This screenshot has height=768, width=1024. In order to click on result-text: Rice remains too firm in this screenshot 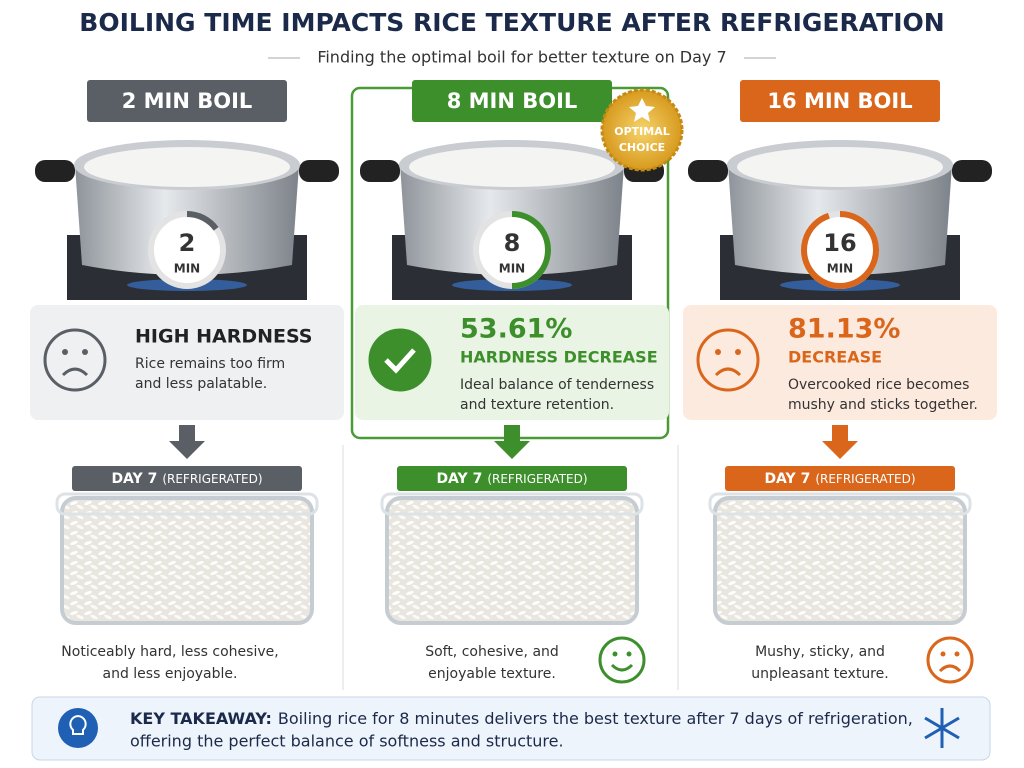, I will do `click(210, 364)`.